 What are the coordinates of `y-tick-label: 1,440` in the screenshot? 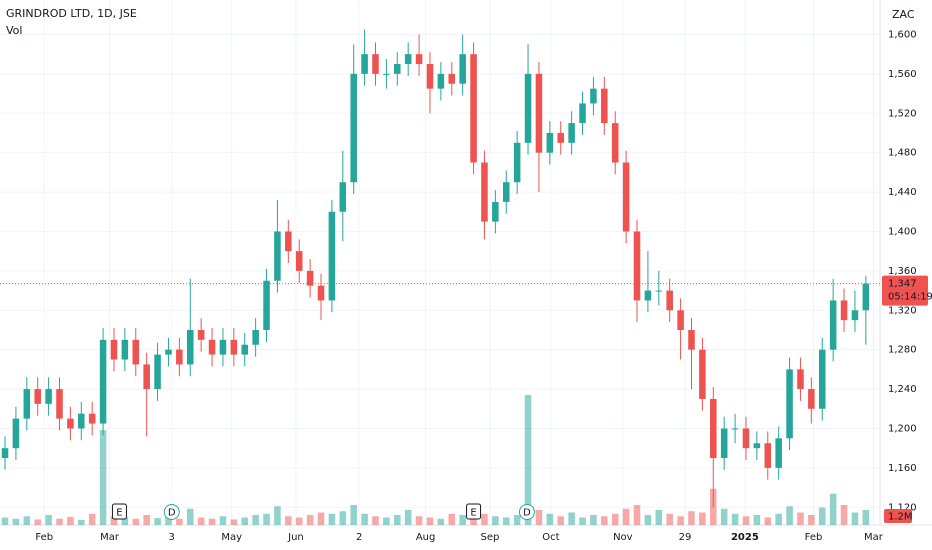 It's located at (902, 192).